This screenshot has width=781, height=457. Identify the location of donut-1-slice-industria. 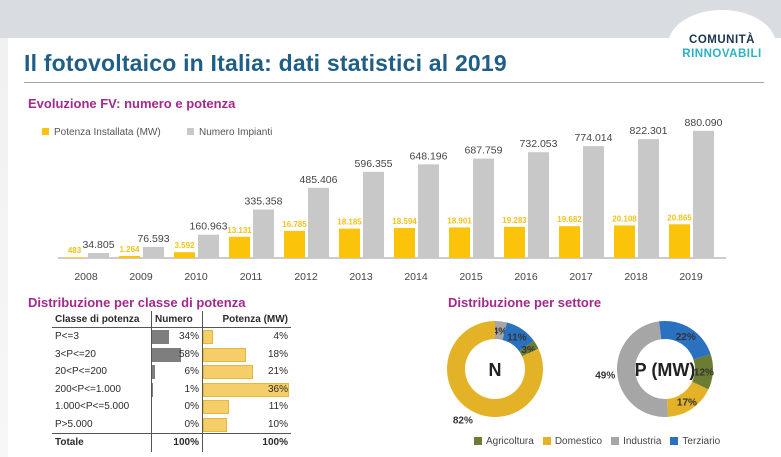
(642, 369).